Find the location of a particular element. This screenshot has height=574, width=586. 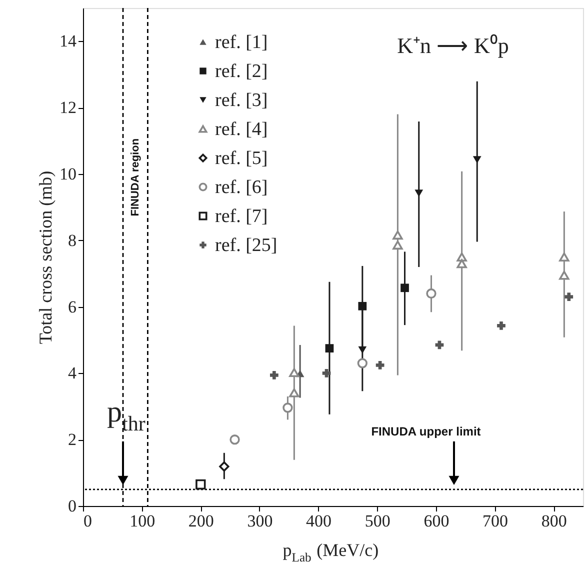

y-axis-title: Total cross section (mb) is located at coordinates (46, 257).